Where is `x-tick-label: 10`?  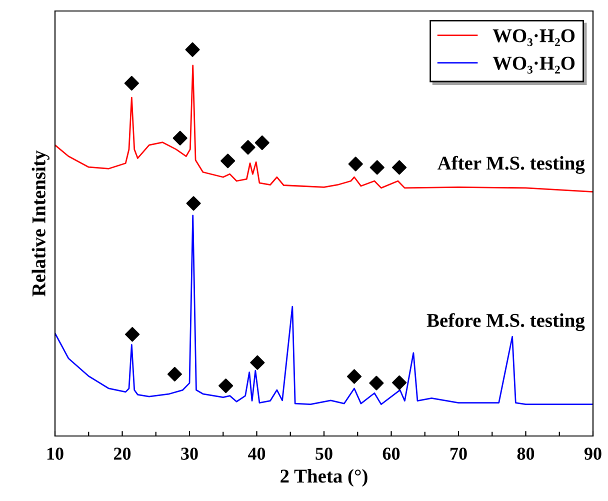 x-tick-label: 10 is located at coordinates (55, 454).